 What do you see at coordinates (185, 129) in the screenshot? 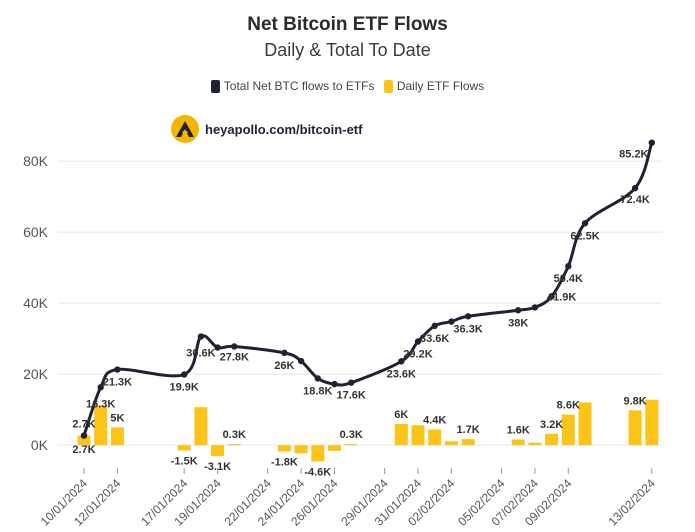
I see `apollo-logo-icon` at bounding box center [185, 129].